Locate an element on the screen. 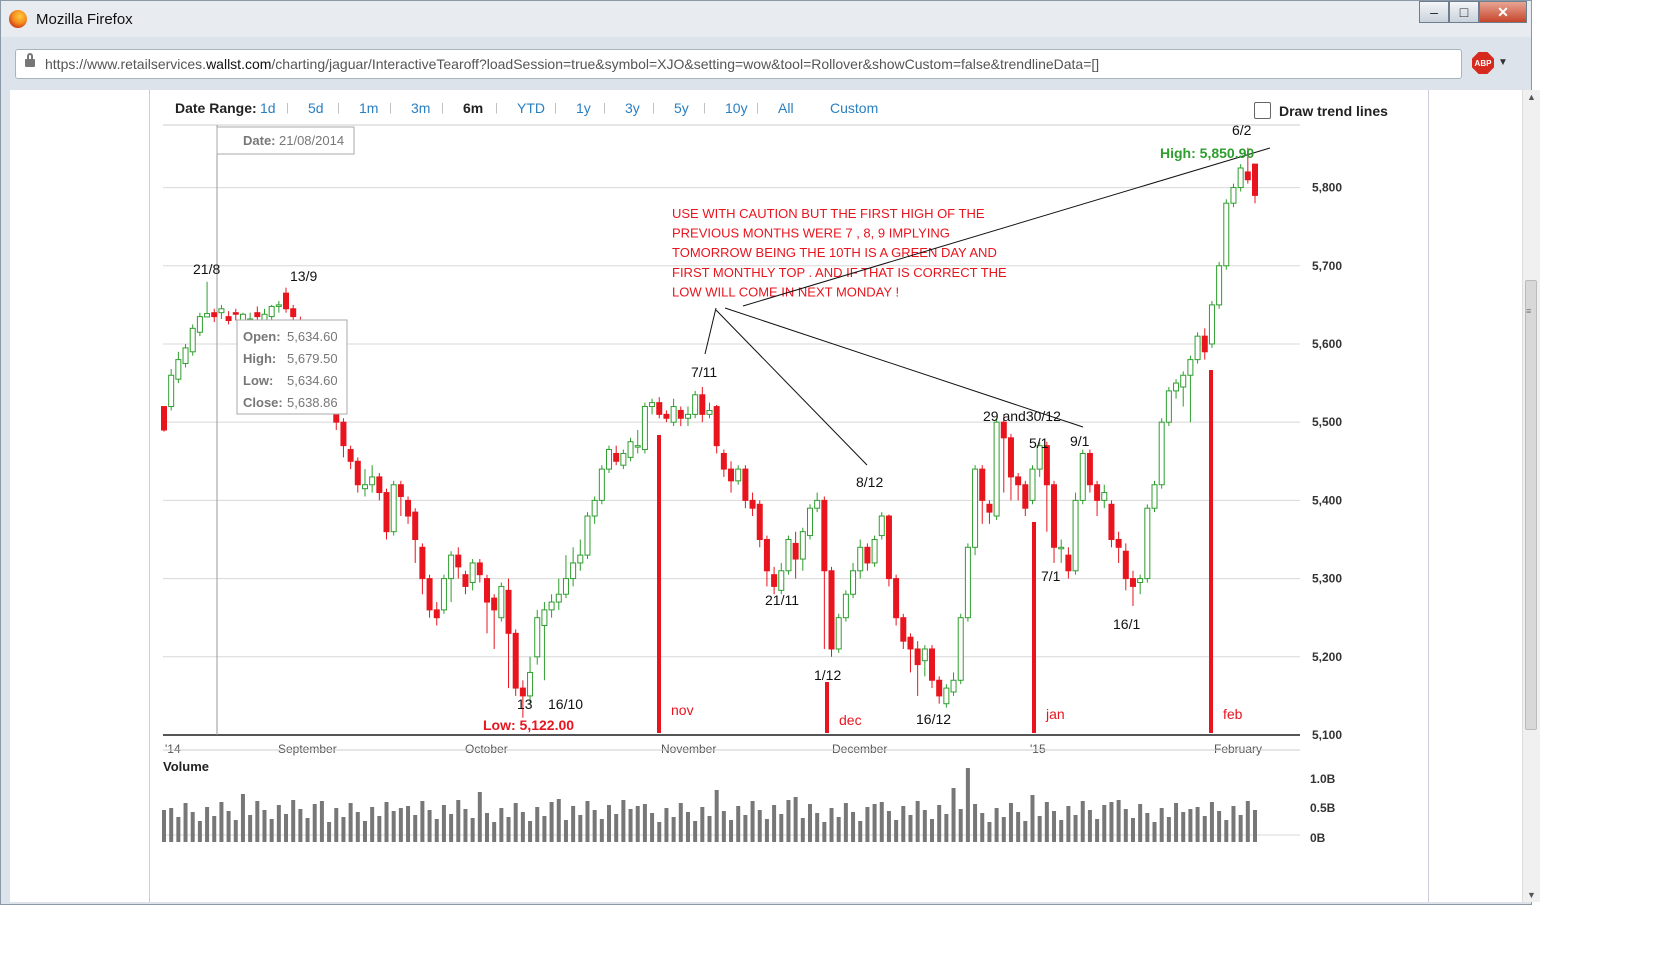 Image resolution: width=1672 pixels, height=954 pixels. minimize-button: – is located at coordinates (1434, 12).